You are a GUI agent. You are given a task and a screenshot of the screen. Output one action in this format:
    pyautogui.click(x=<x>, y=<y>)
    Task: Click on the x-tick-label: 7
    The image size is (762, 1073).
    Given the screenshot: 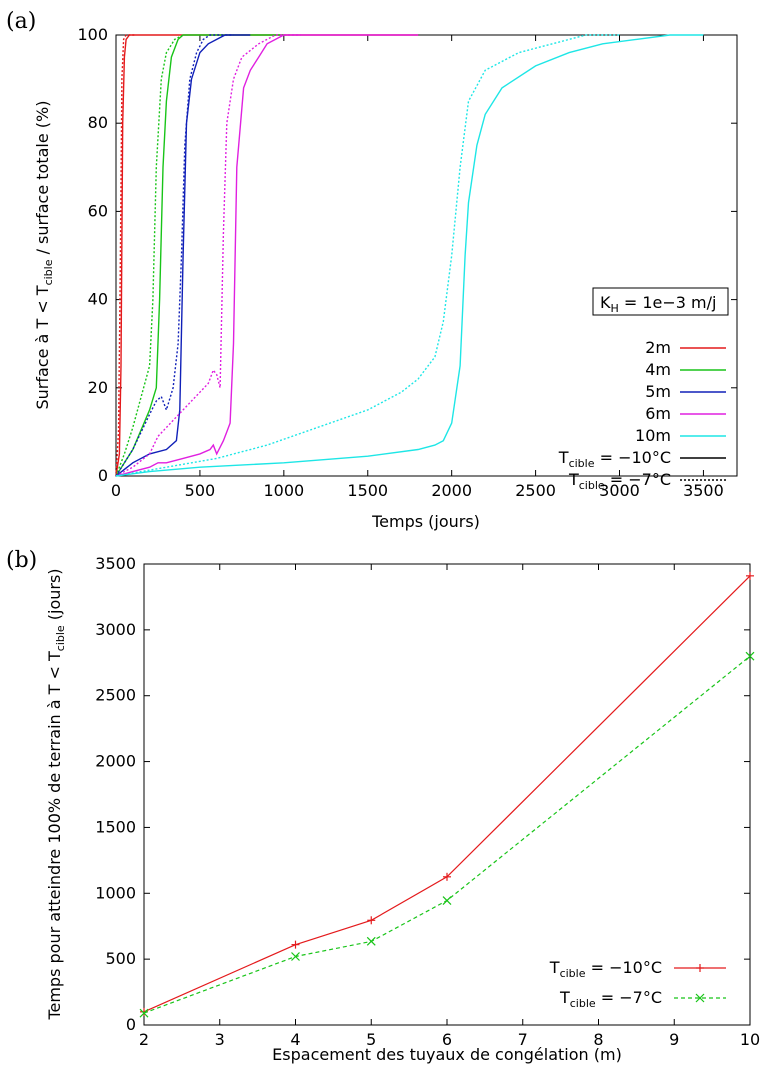 What is the action you would take?
    pyautogui.click(x=523, y=1039)
    